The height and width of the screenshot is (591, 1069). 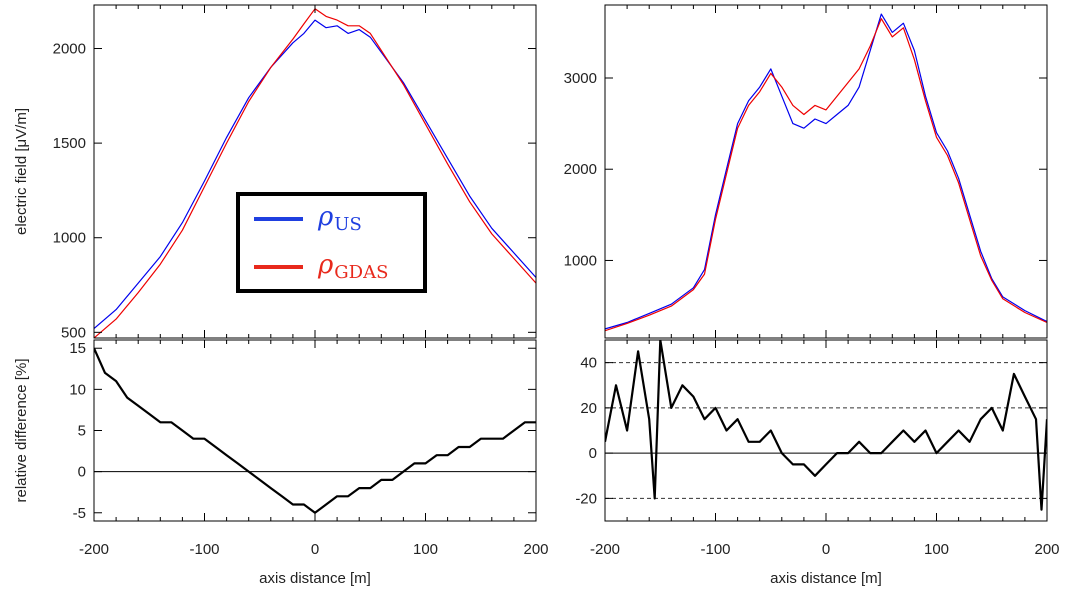 I want to click on legend-box, so click(x=331, y=242).